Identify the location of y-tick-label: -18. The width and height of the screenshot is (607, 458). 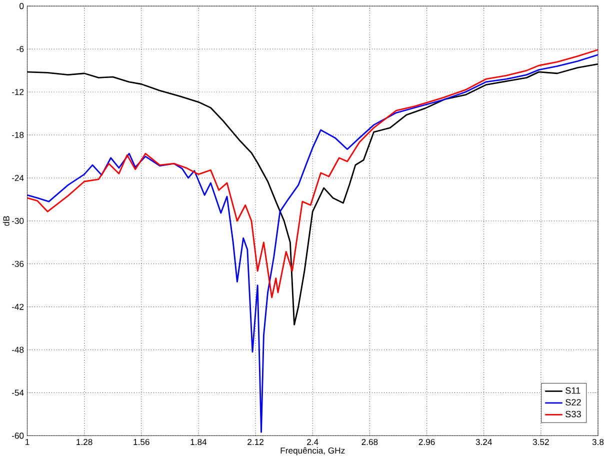
(18, 135).